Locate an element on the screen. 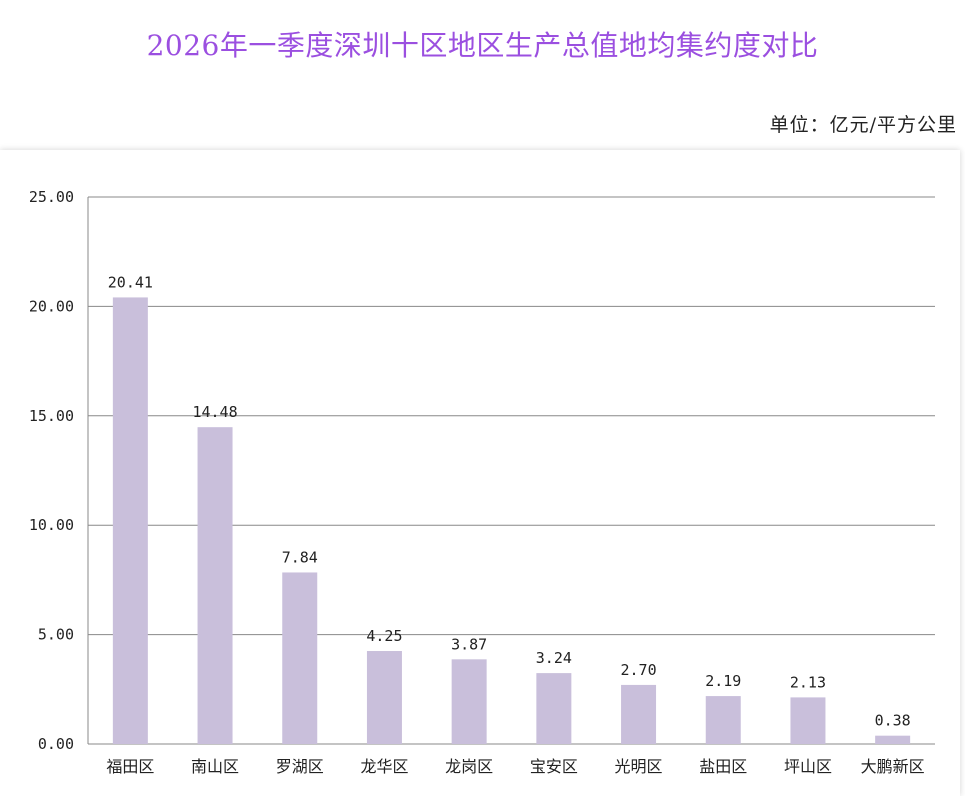 The width and height of the screenshot is (965, 796). y-tick-label: 5.00 is located at coordinates (56, 635).